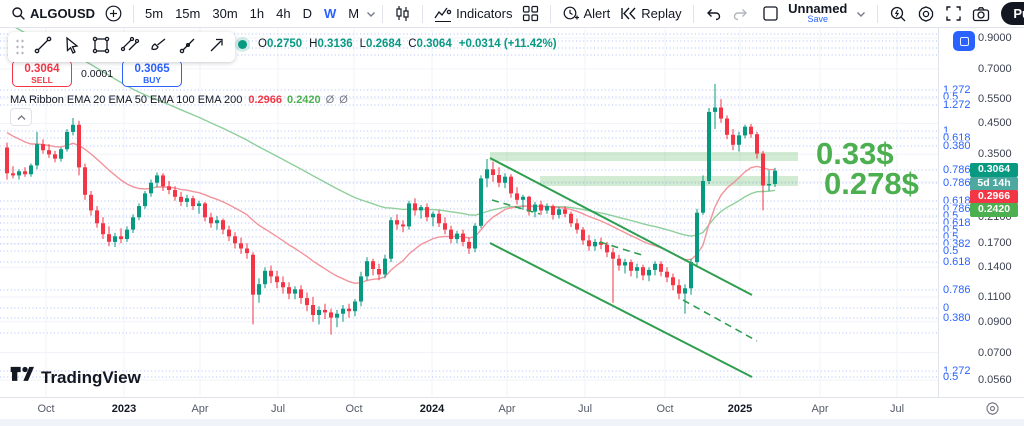  What do you see at coordinates (124, 409) in the screenshot?
I see `time-tick-label: 2023` at bounding box center [124, 409].